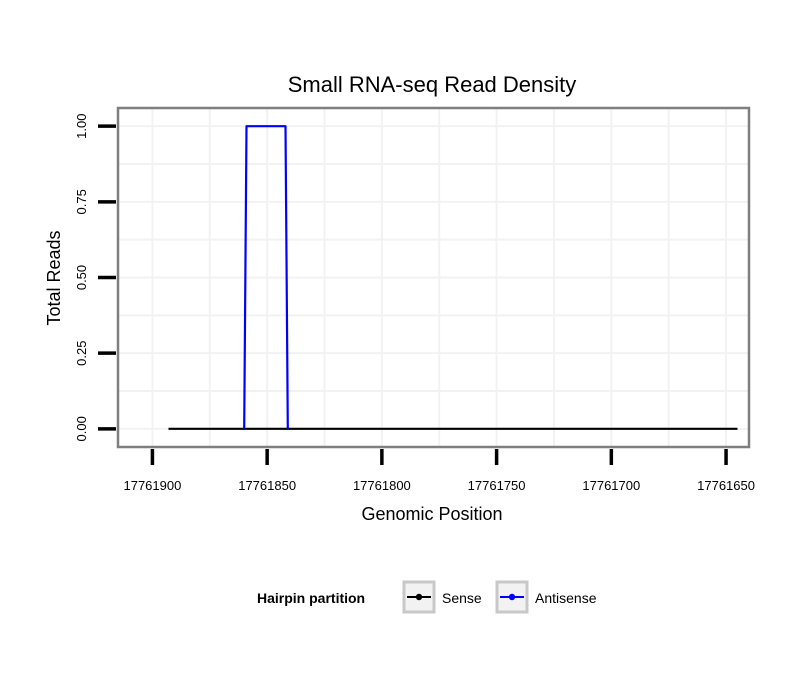 This screenshot has height=690, width=810. I want to click on y-tick-label: 0.25, so click(81, 353).